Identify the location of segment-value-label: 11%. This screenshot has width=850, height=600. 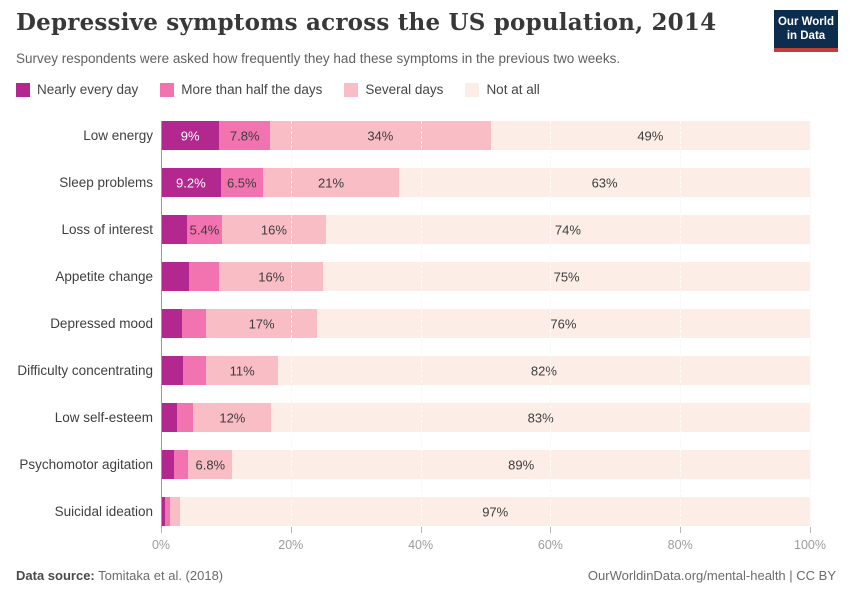
(242, 370).